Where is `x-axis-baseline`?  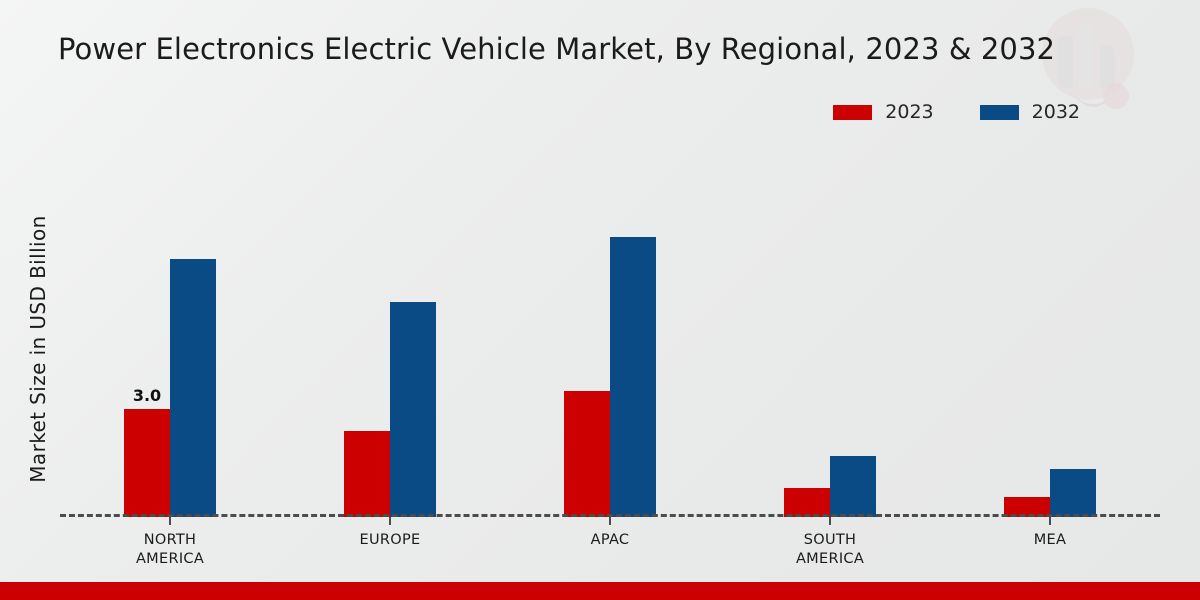 x-axis-baseline is located at coordinates (610, 515).